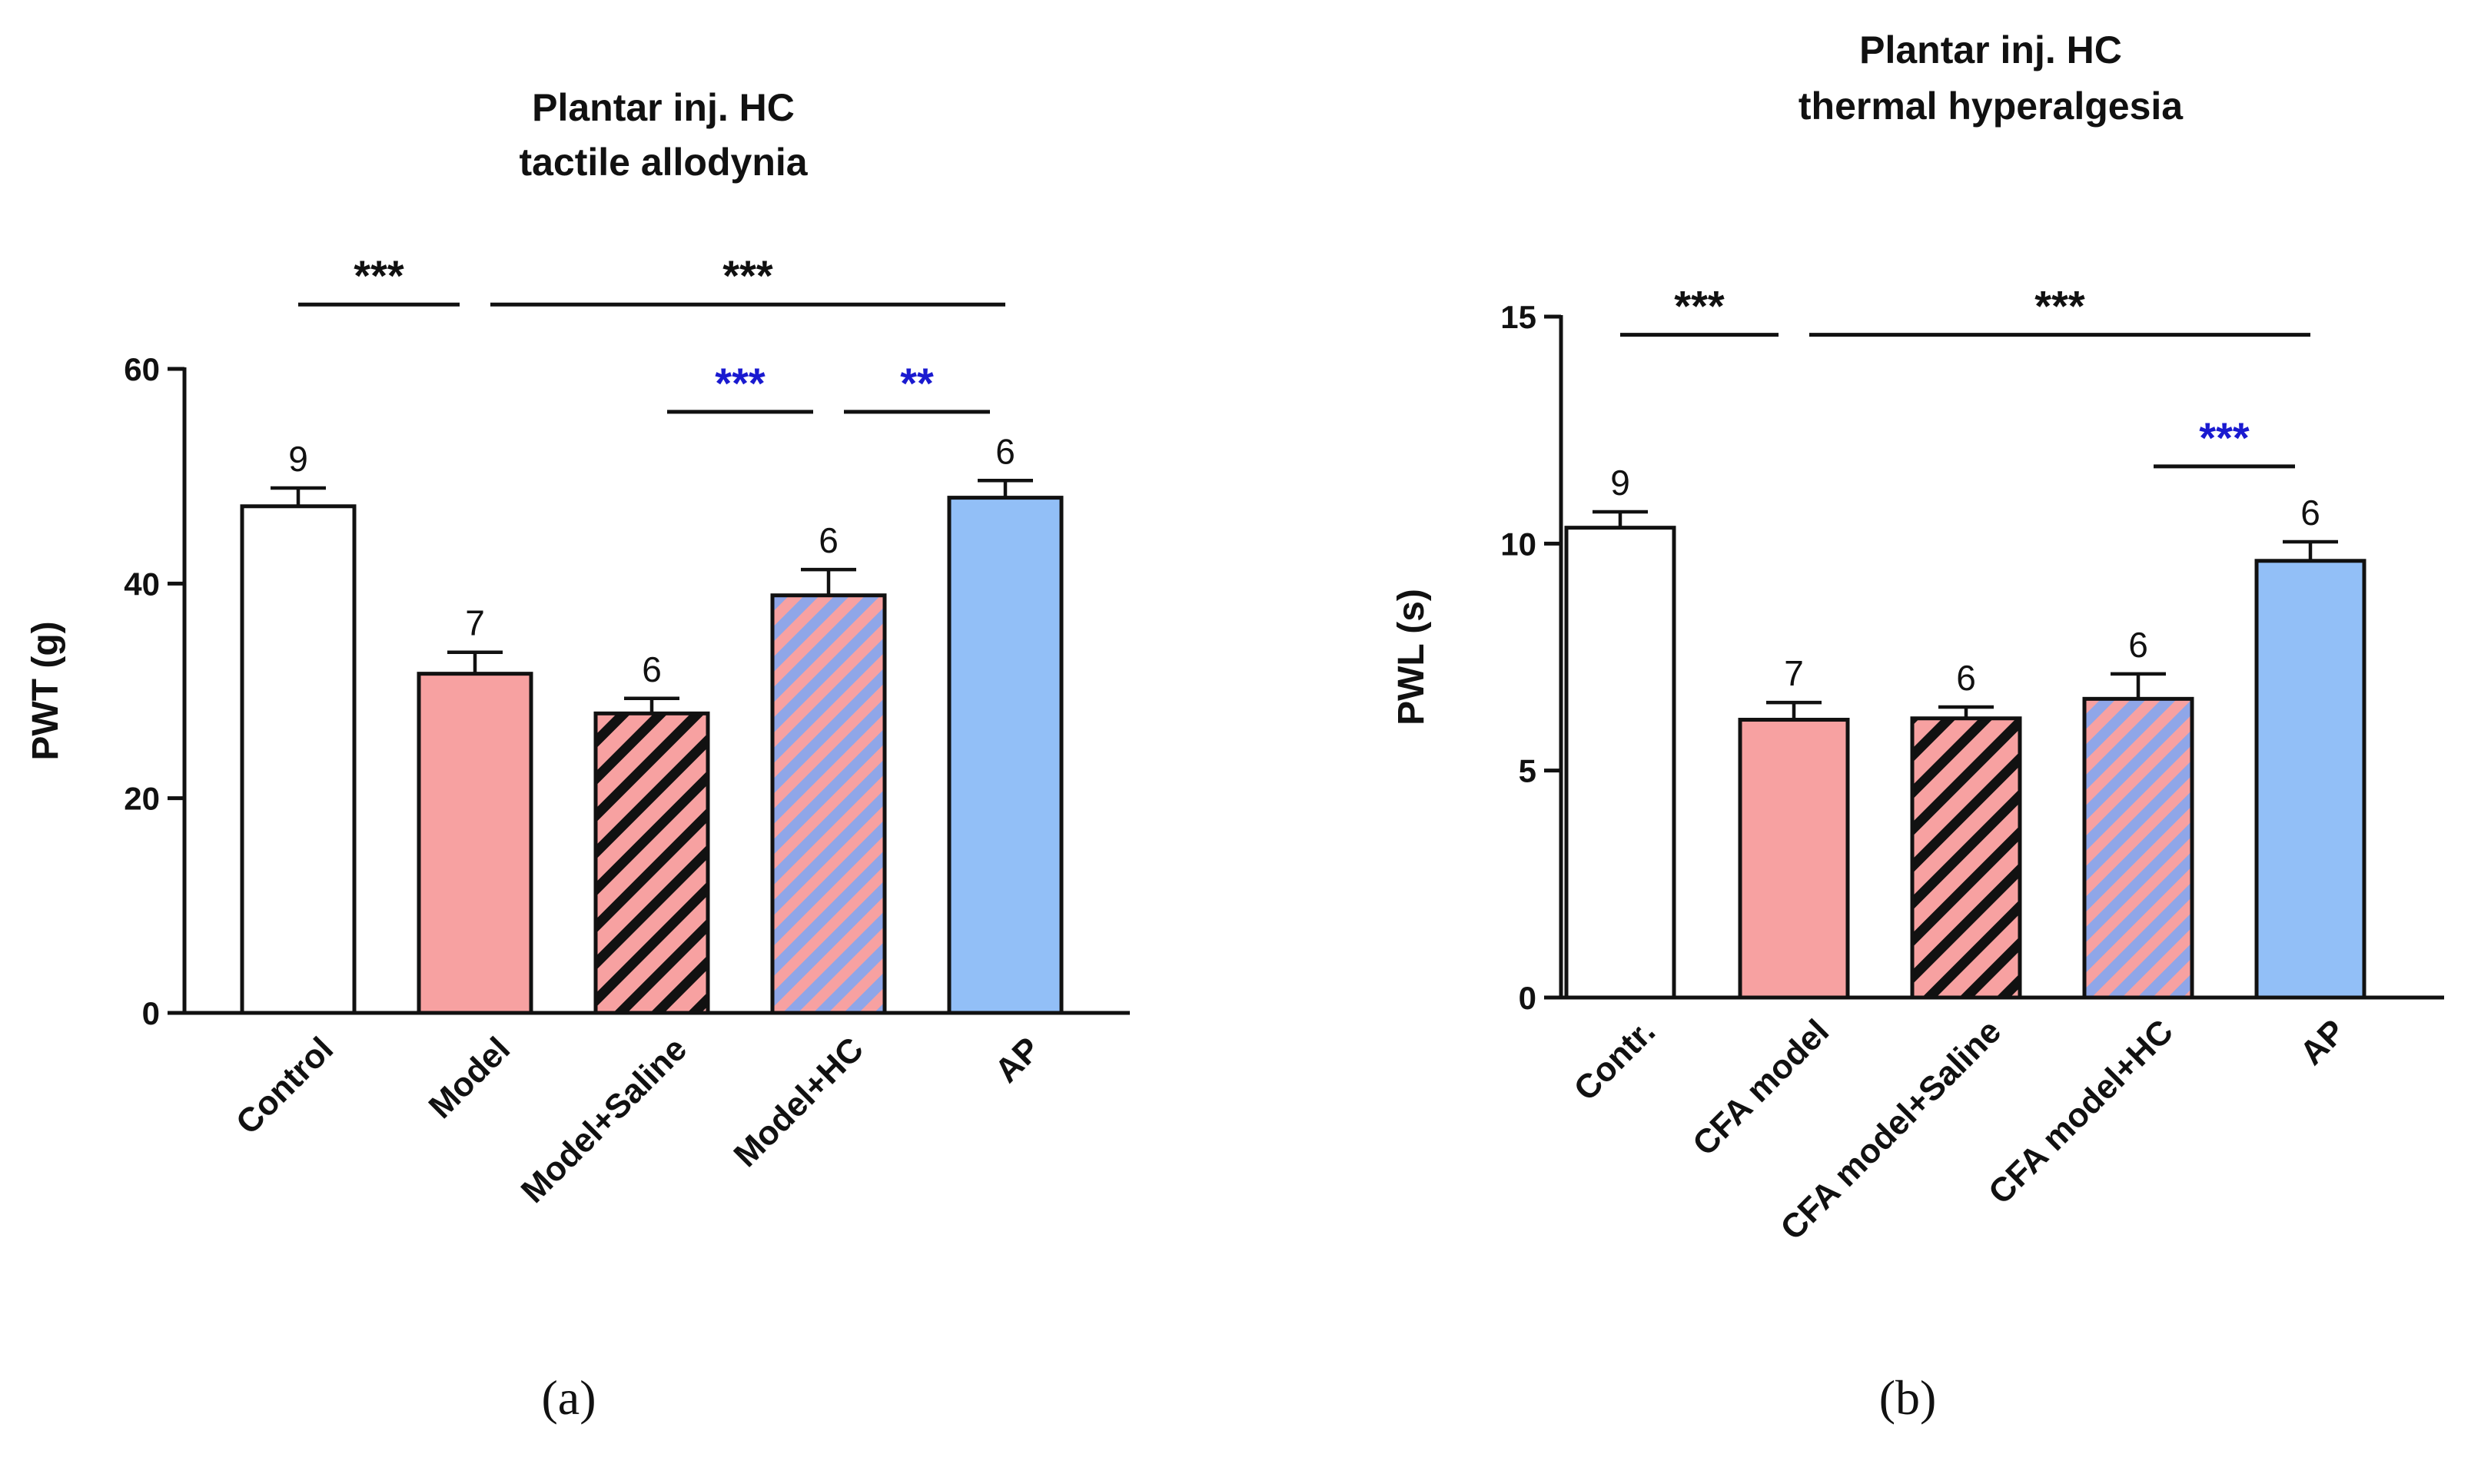 Image resolution: width=2491 pixels, height=1484 pixels. What do you see at coordinates (568, 1397) in the screenshot?
I see `panel-label: (a)` at bounding box center [568, 1397].